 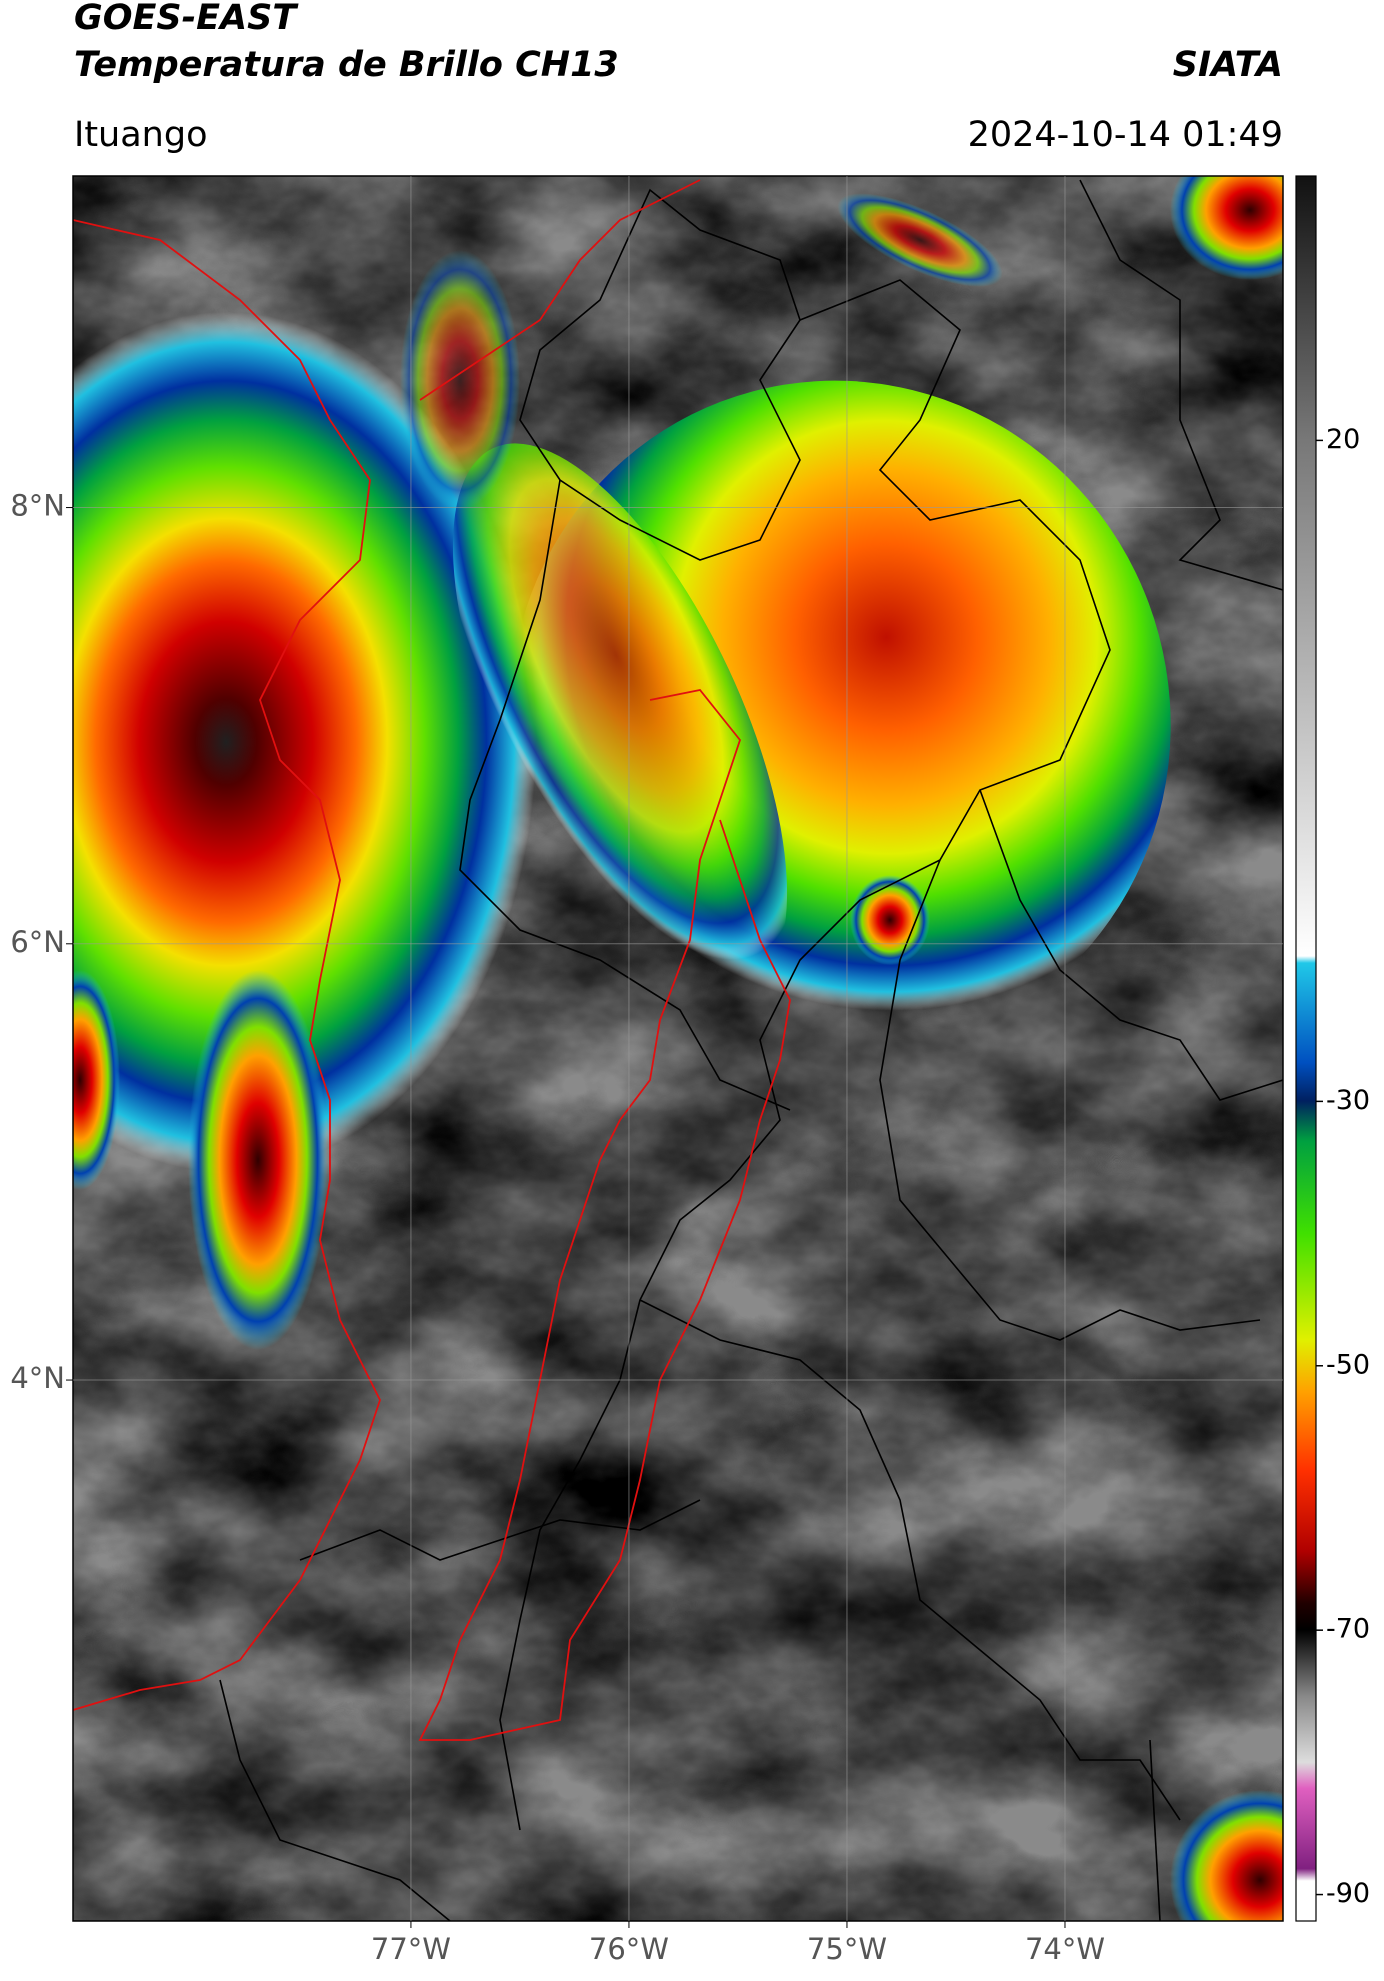 What do you see at coordinates (1306, 1048) in the screenshot?
I see `colorbar` at bounding box center [1306, 1048].